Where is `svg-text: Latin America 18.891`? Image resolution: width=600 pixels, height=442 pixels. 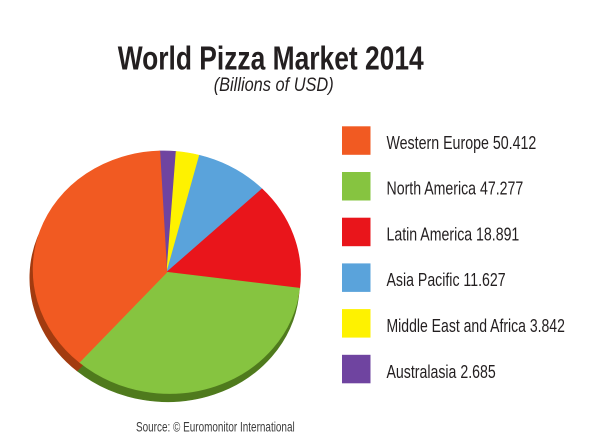 svg-text: Latin America 18.891 is located at coordinates (453, 234).